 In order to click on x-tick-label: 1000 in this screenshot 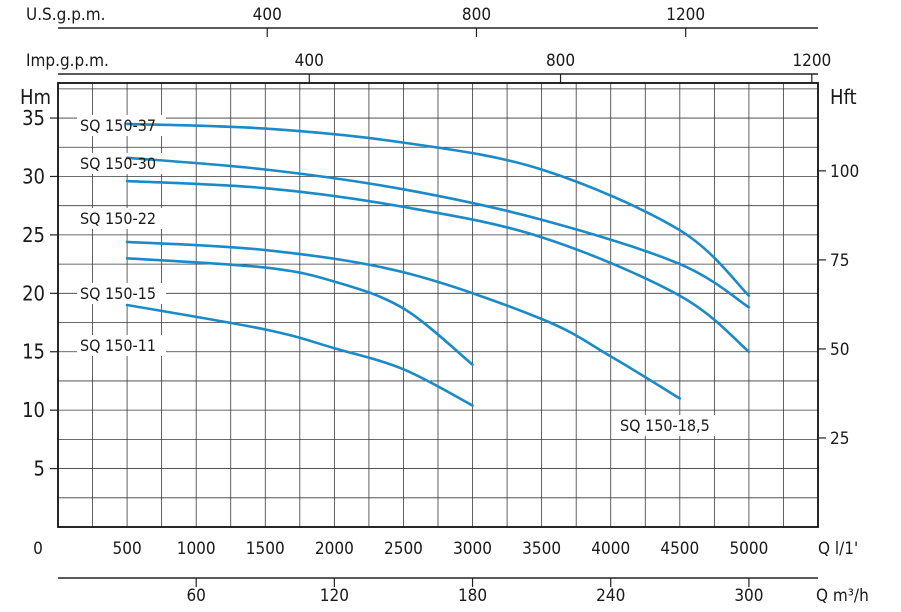, I will do `click(196, 549)`.